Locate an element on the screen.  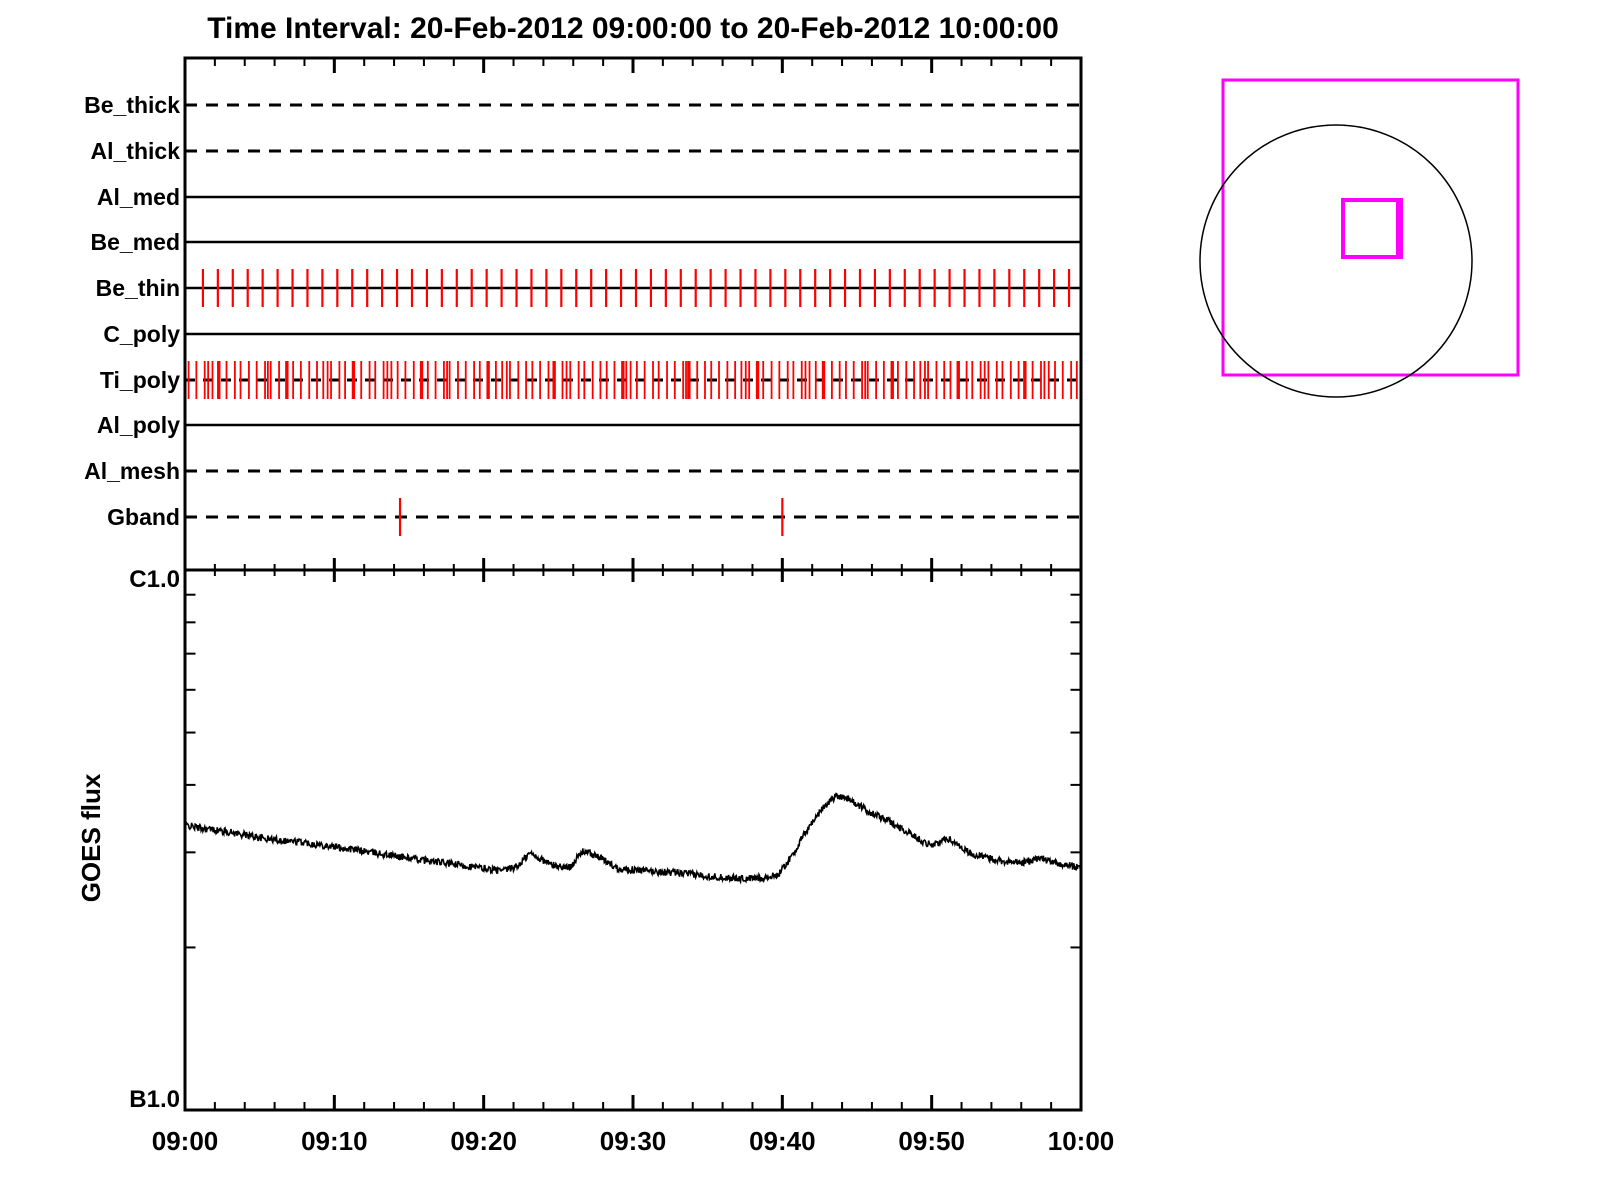
goes-flux-curve is located at coordinates (633, 838).